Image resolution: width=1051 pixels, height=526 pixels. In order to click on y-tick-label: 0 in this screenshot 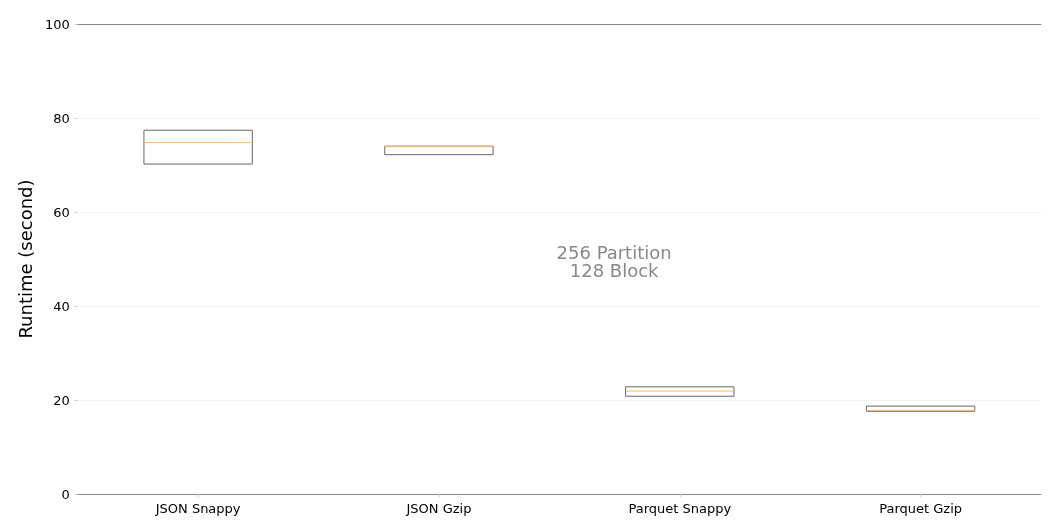, I will do `click(65, 494)`.